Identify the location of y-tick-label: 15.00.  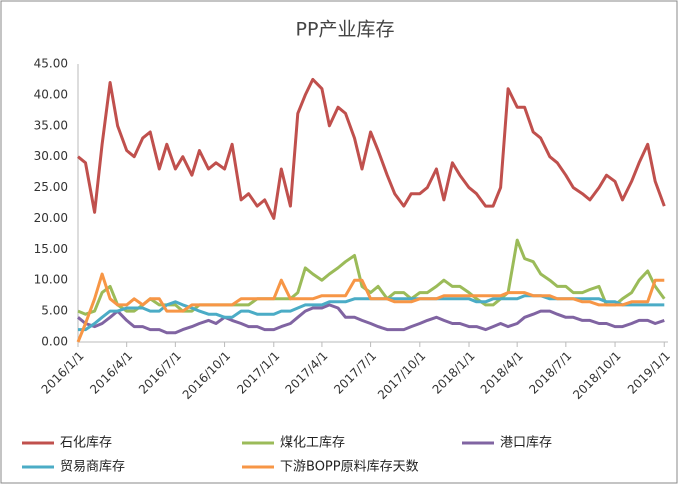
(51, 249).